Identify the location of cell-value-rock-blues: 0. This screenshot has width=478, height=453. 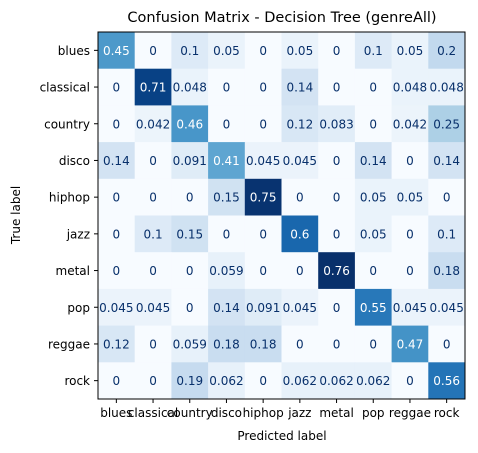
(117, 381).